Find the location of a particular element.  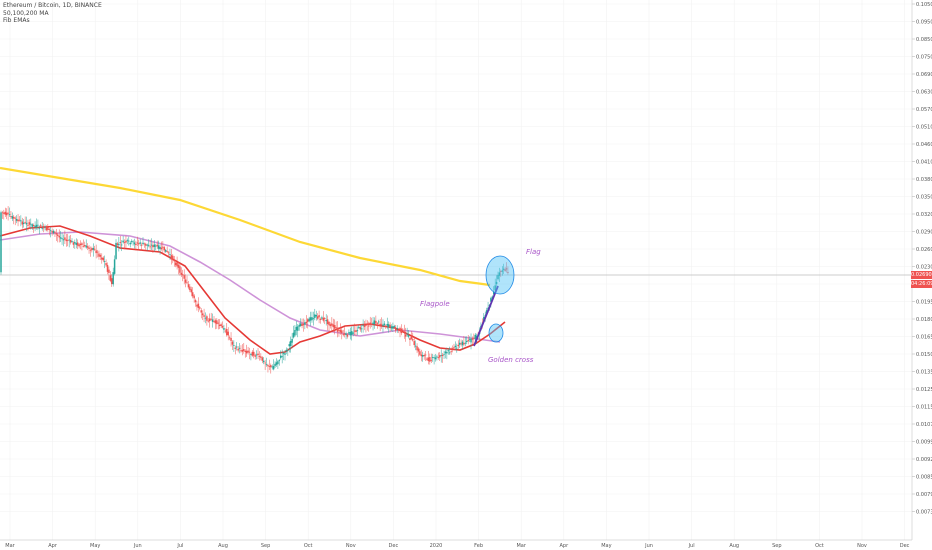

x-tick-label: Apr is located at coordinates (53, 546).